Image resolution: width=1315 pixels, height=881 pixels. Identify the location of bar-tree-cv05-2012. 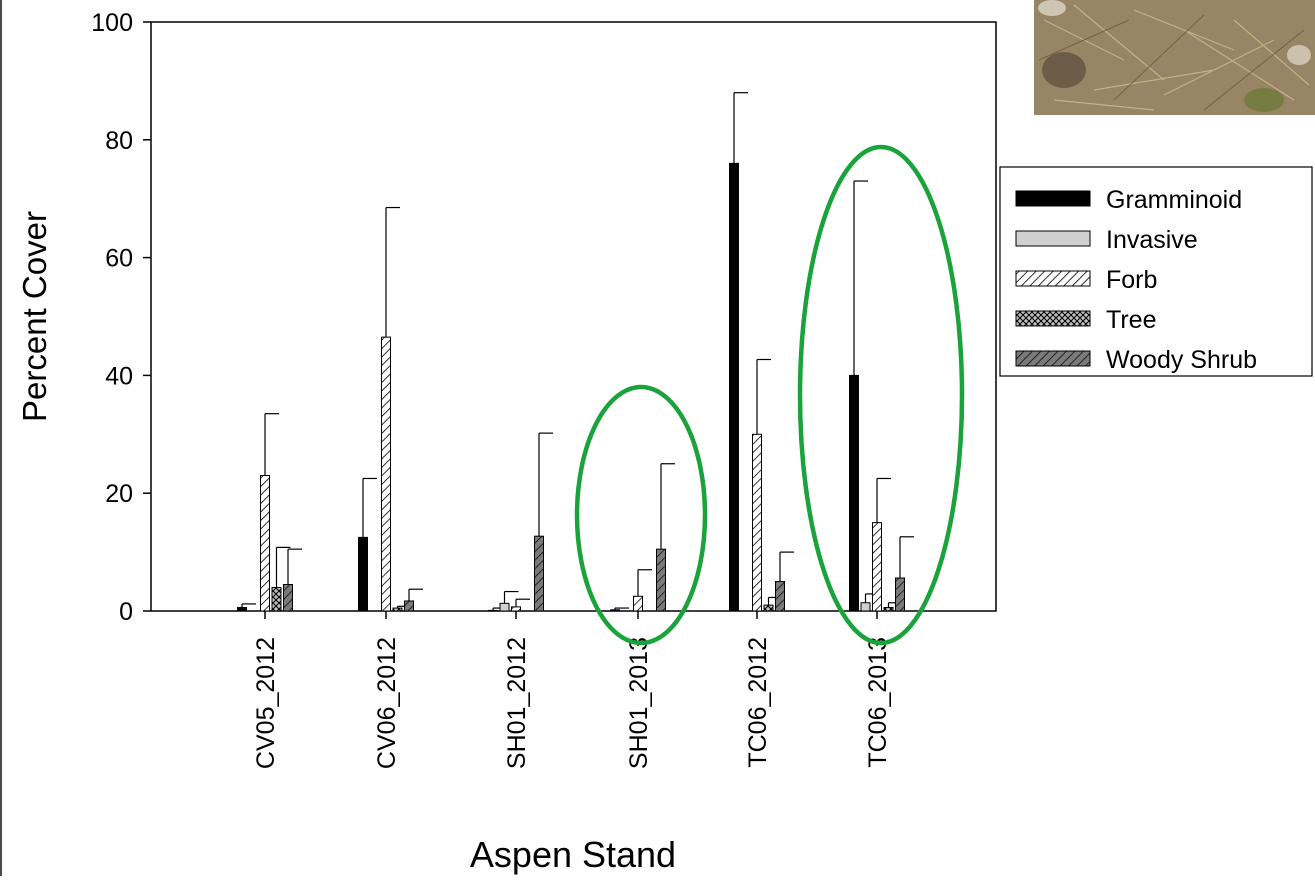
(276, 599).